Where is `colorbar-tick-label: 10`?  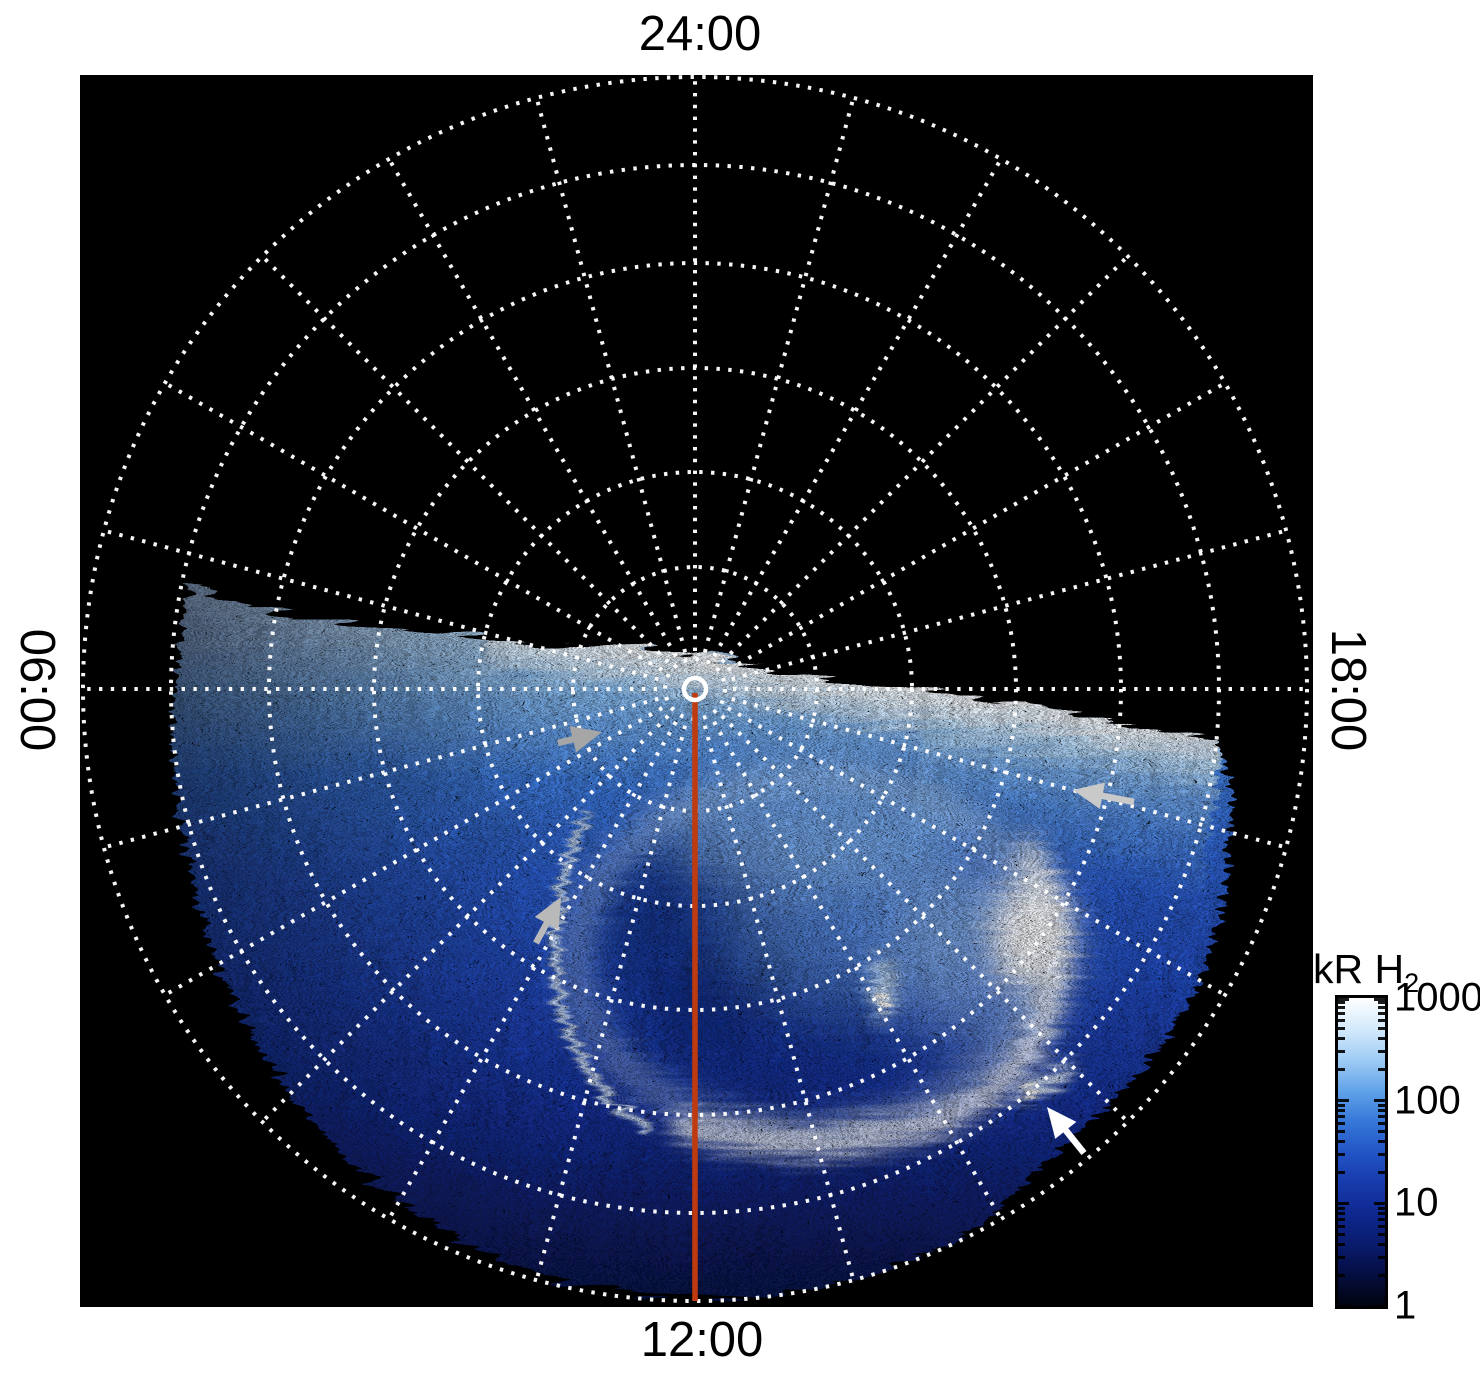
colorbar-tick-label: 10 is located at coordinates (1416, 1202).